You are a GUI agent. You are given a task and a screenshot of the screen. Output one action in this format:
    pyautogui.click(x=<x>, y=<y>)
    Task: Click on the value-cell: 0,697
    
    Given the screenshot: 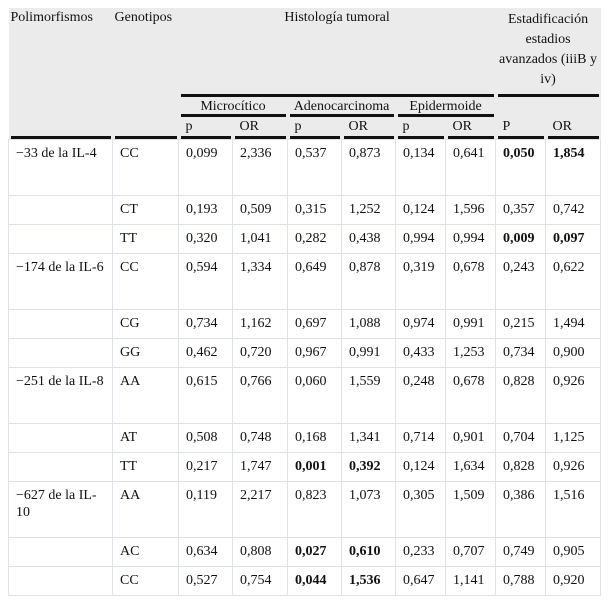 What is the action you would take?
    pyautogui.click(x=314, y=323)
    